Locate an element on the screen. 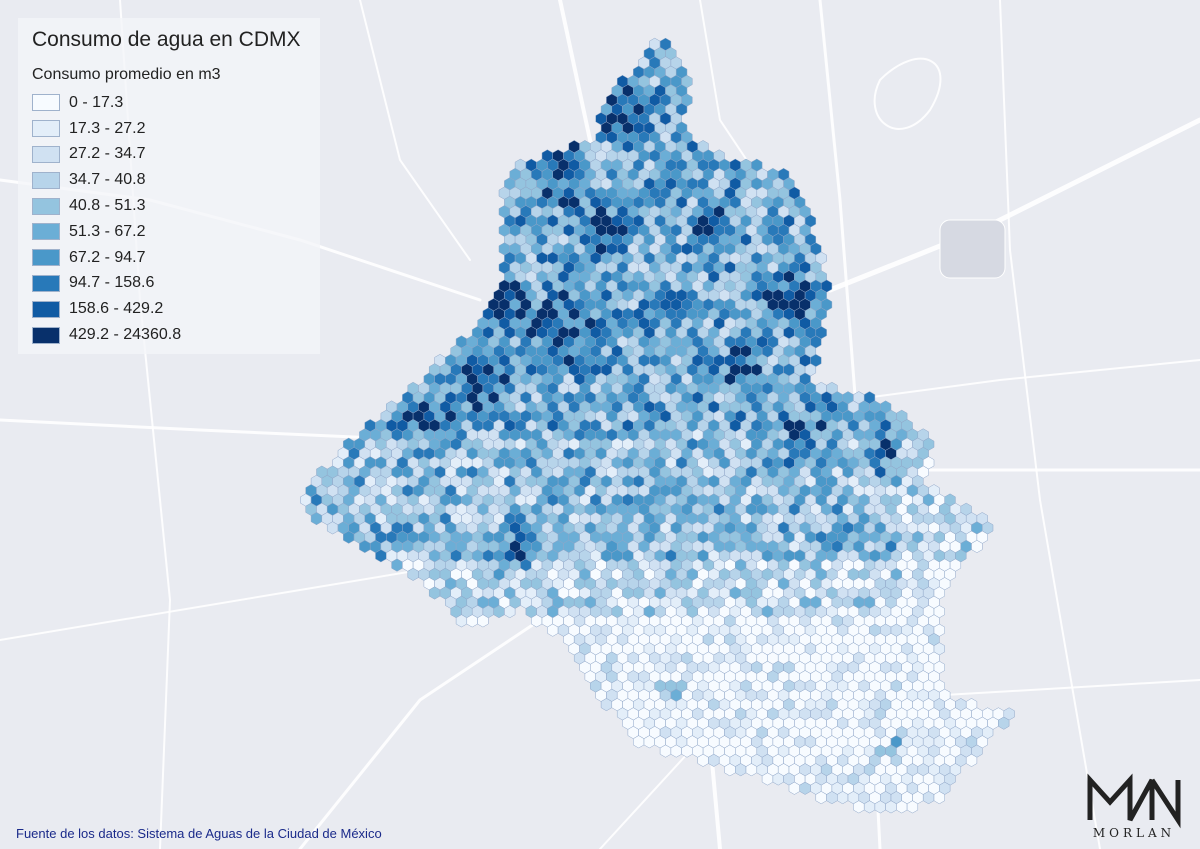  airport-shape is located at coordinates (972, 249).